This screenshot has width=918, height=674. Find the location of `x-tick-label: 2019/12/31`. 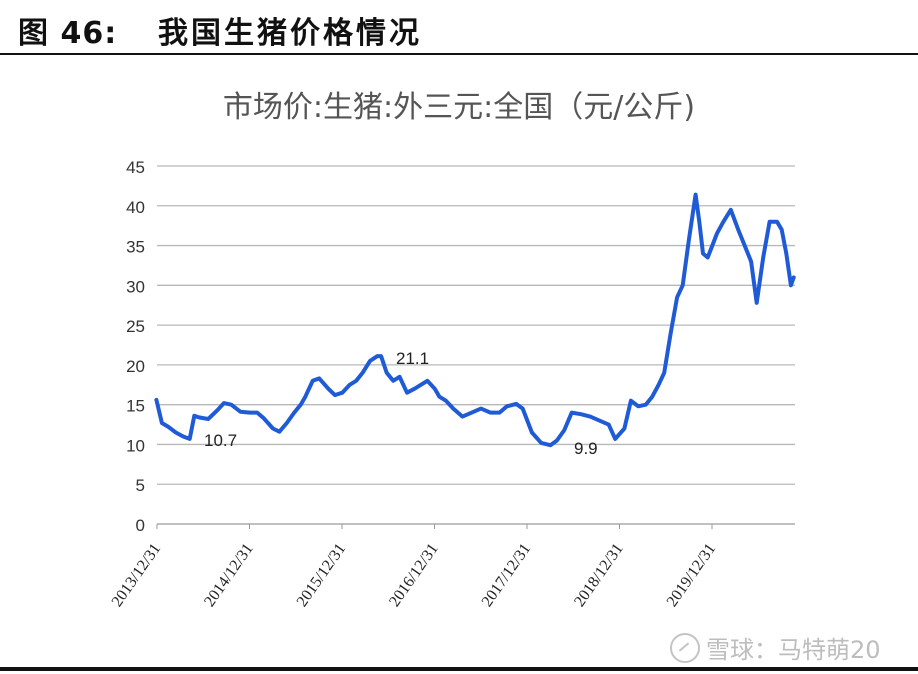

x-tick-label: 2019/12/31 is located at coordinates (692, 575).